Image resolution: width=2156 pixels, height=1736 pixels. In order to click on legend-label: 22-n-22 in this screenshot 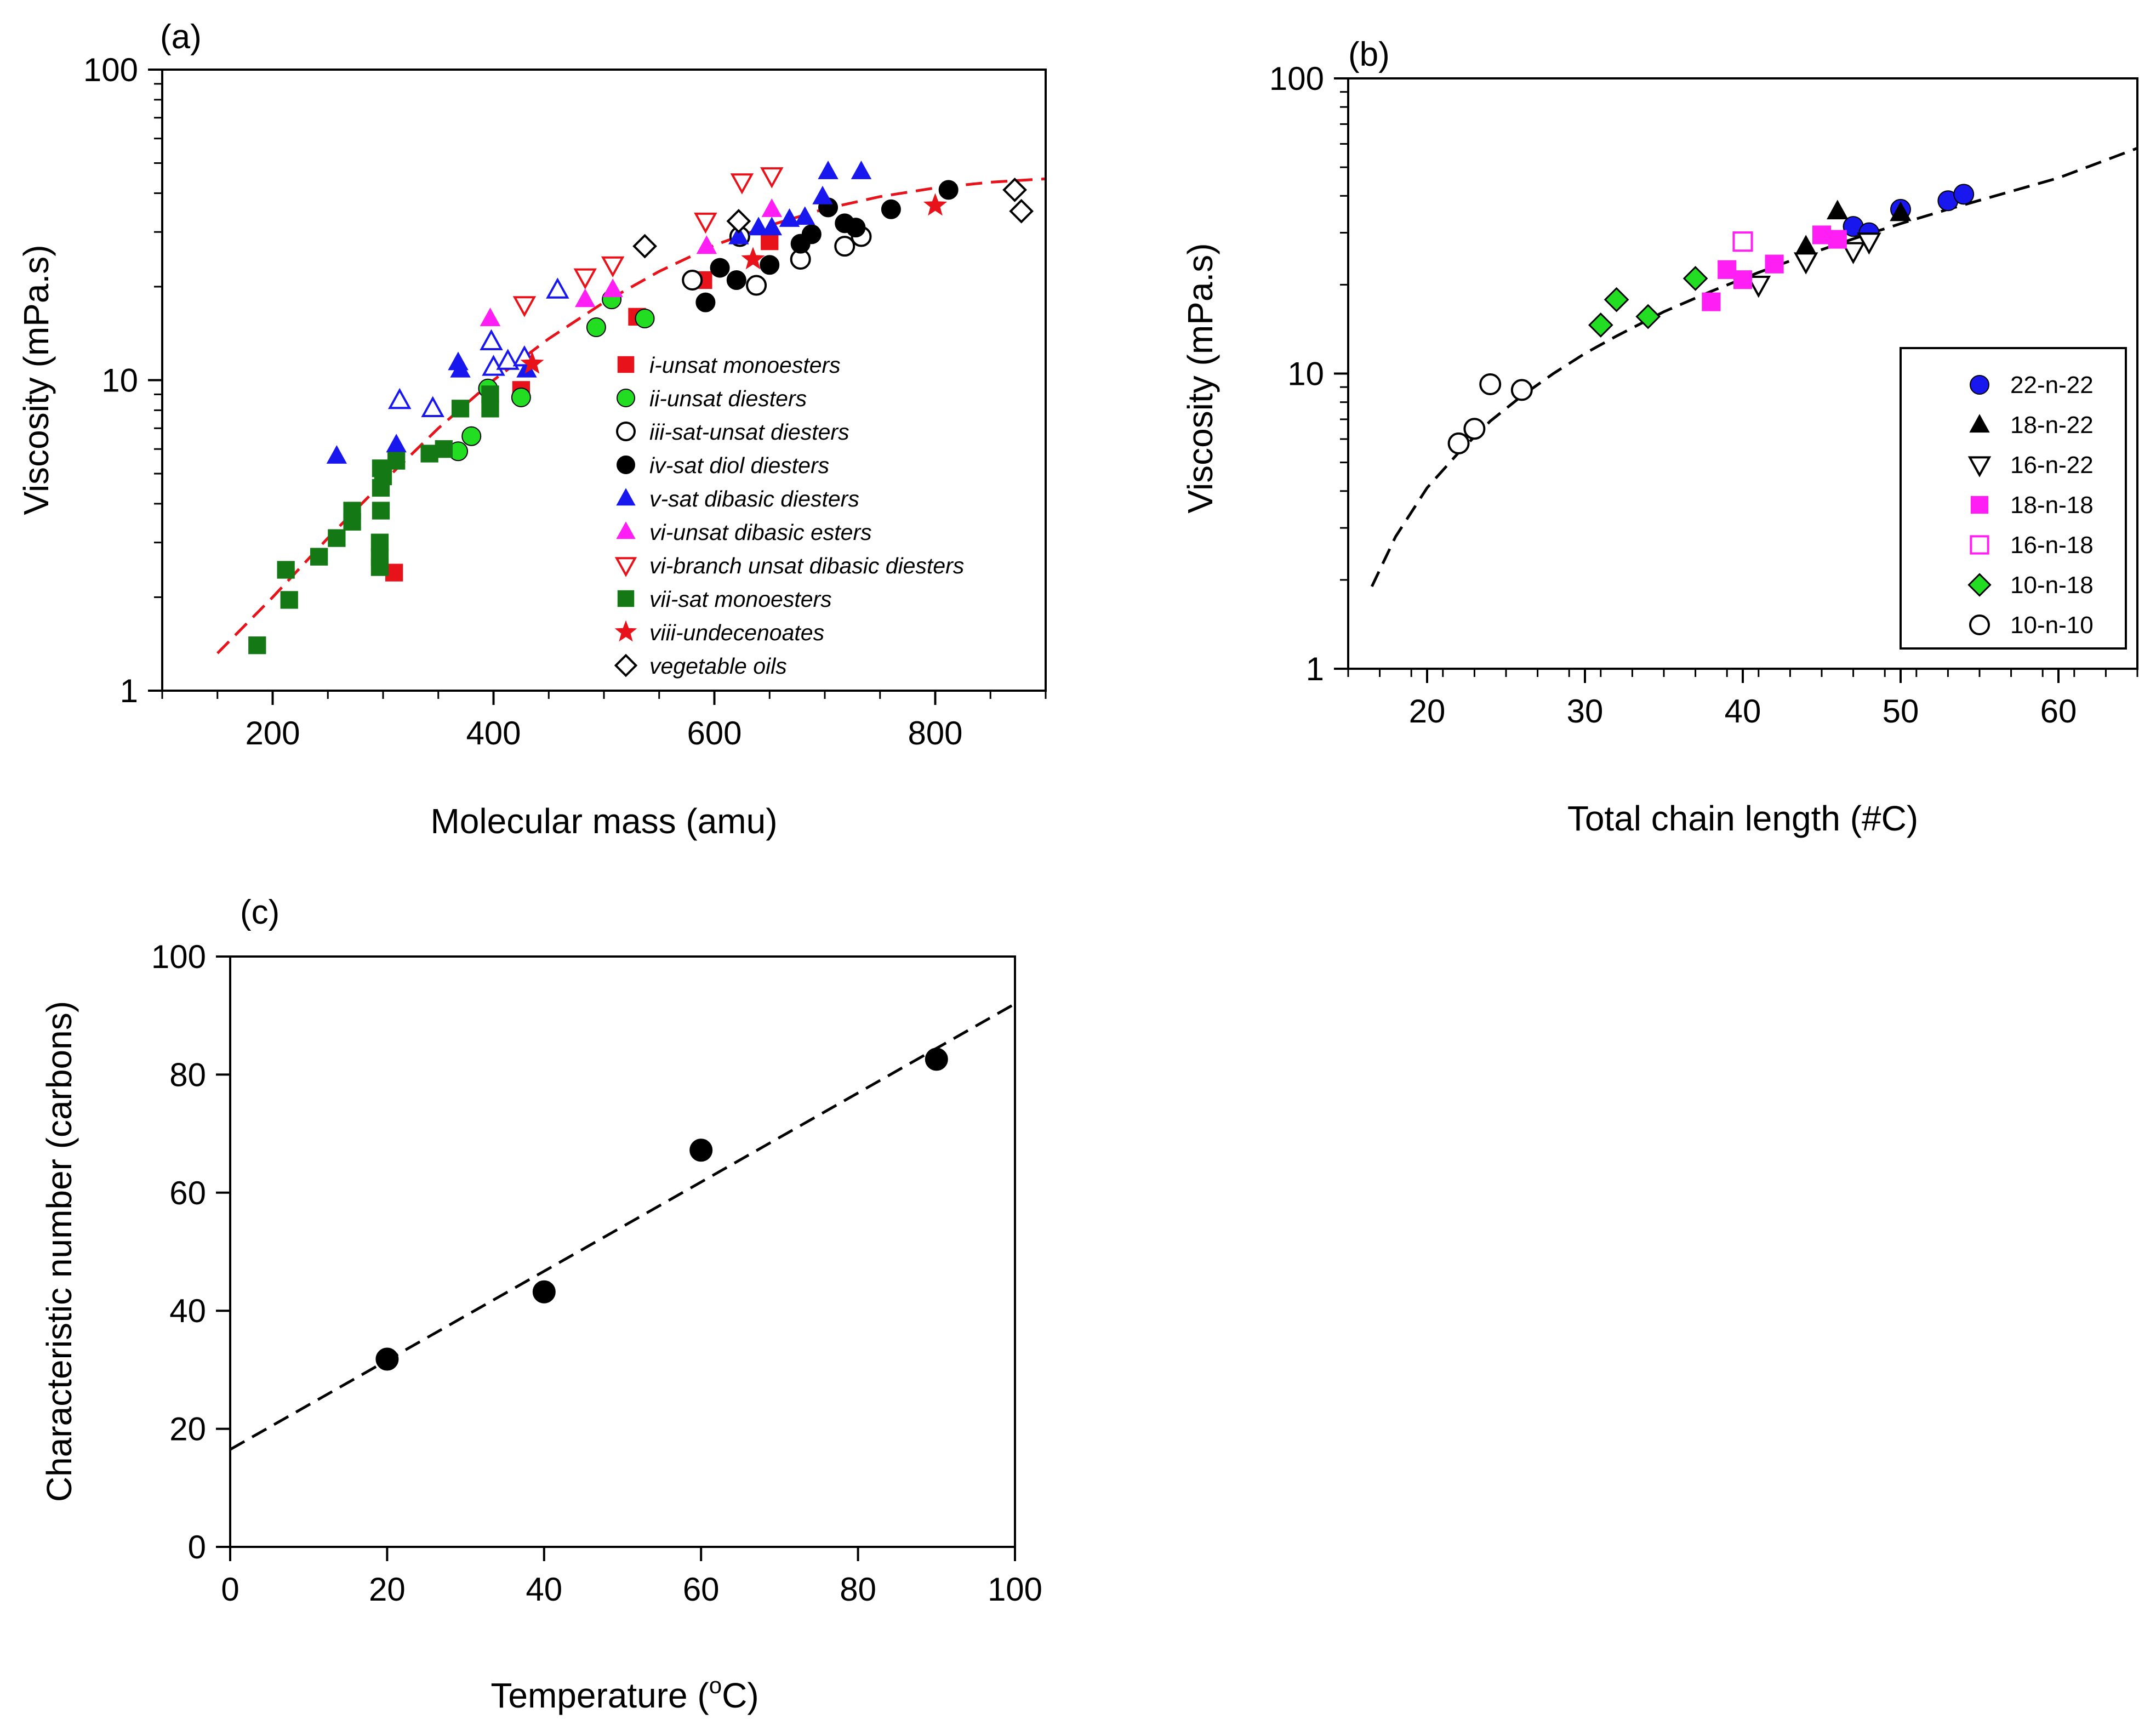, I will do `click(2052, 385)`.